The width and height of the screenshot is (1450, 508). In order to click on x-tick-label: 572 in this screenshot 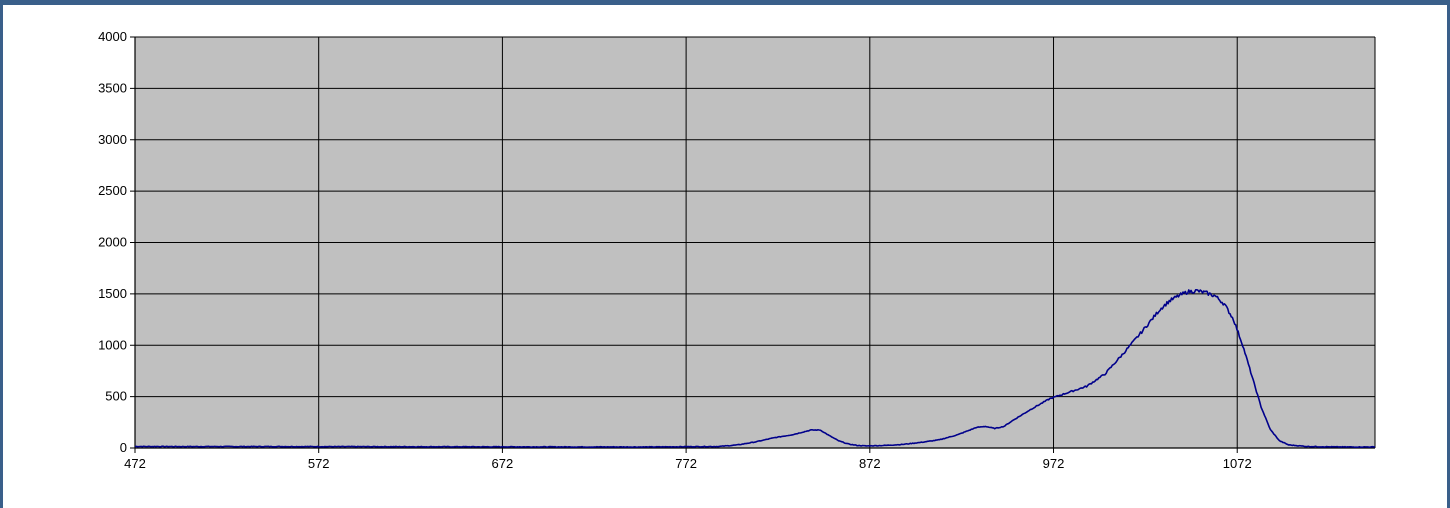, I will do `click(319, 463)`.